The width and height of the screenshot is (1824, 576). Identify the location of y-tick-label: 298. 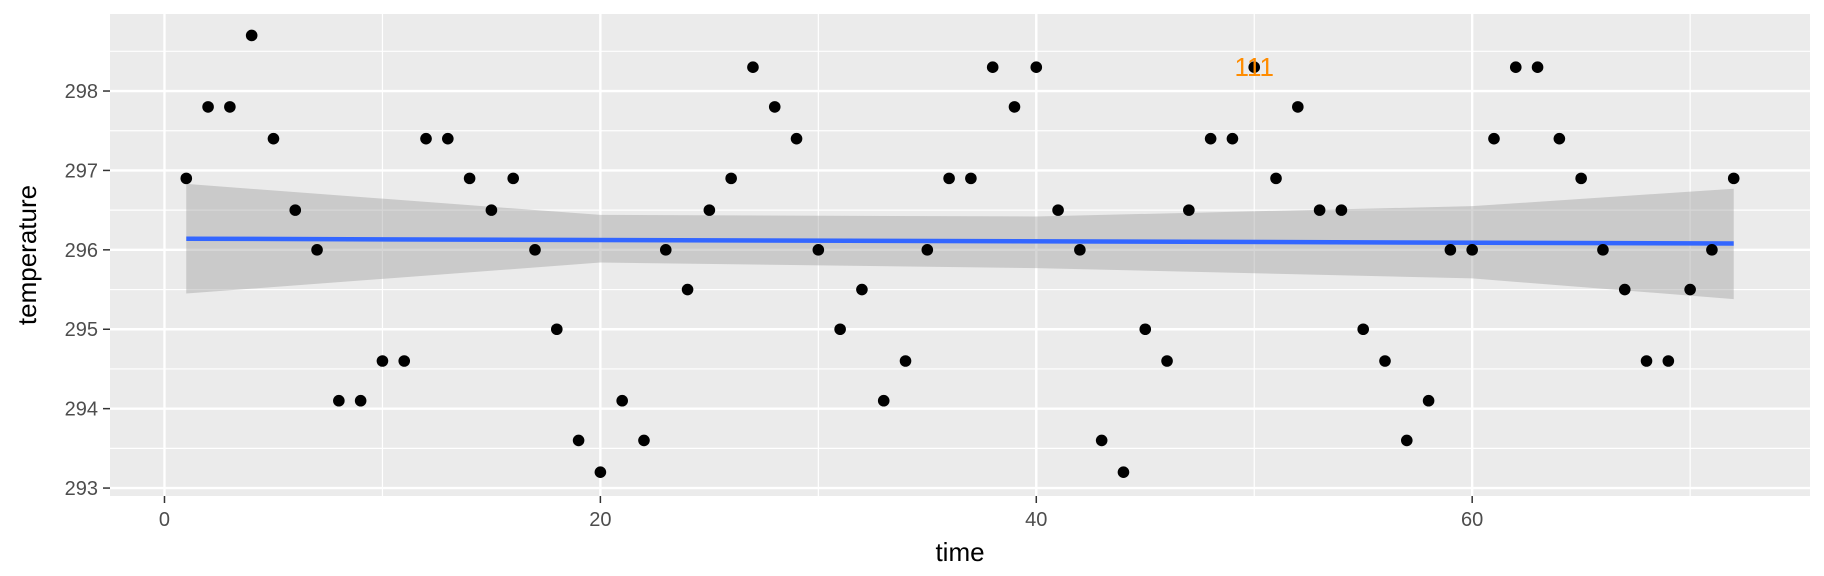
(81, 92).